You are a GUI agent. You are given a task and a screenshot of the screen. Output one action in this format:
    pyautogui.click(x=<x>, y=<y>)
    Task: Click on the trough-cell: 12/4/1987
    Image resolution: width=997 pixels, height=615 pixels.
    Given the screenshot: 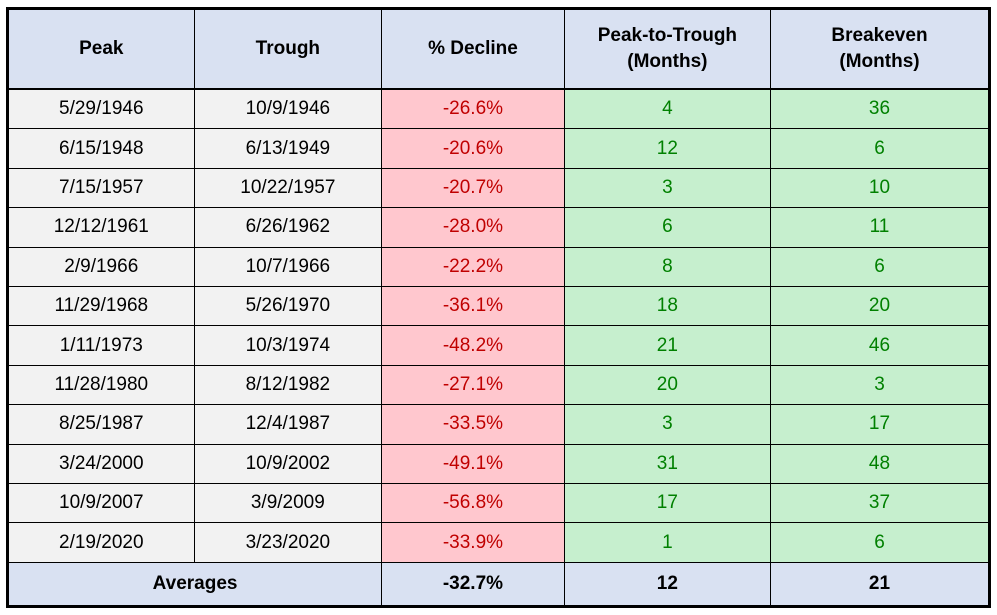 What is the action you would take?
    pyautogui.click(x=288, y=424)
    